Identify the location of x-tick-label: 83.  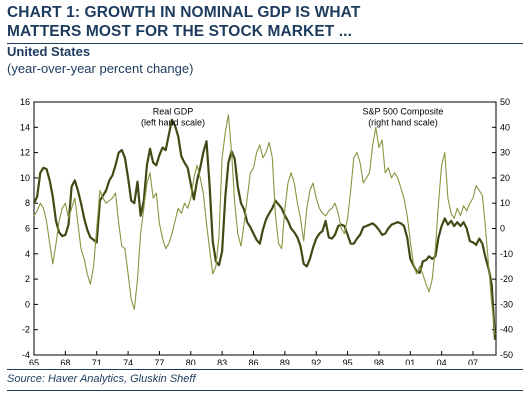
(222, 361).